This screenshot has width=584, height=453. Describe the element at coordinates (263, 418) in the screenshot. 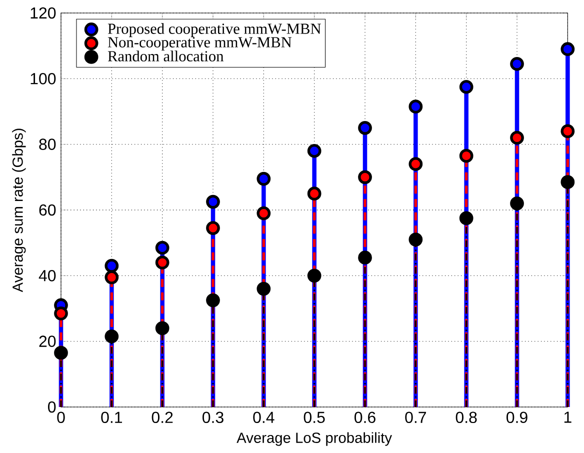

I see `x-tick-label: 0.4` at that location.